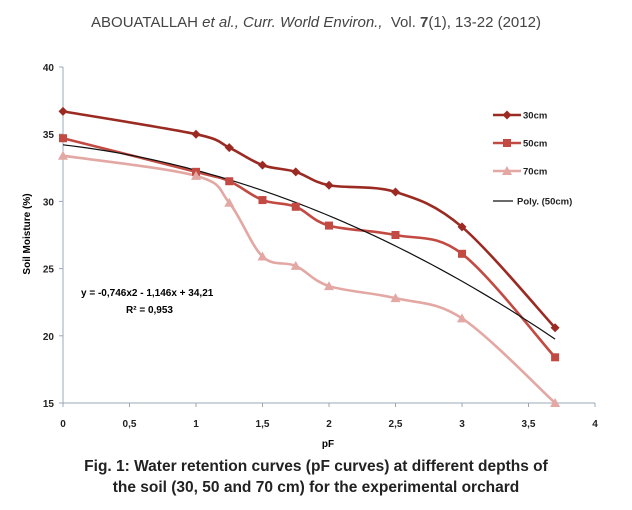 Image resolution: width=632 pixels, height=510 pixels. Describe the element at coordinates (49, 337) in the screenshot. I see `y-tick-label: 20` at that location.